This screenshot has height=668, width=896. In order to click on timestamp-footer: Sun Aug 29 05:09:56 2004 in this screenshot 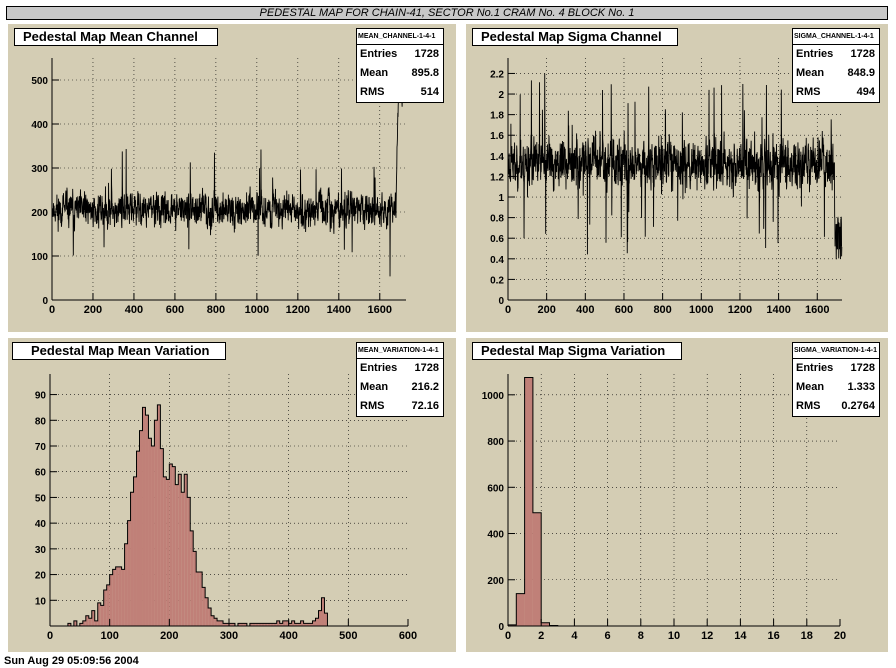, I will do `click(71, 661)`.